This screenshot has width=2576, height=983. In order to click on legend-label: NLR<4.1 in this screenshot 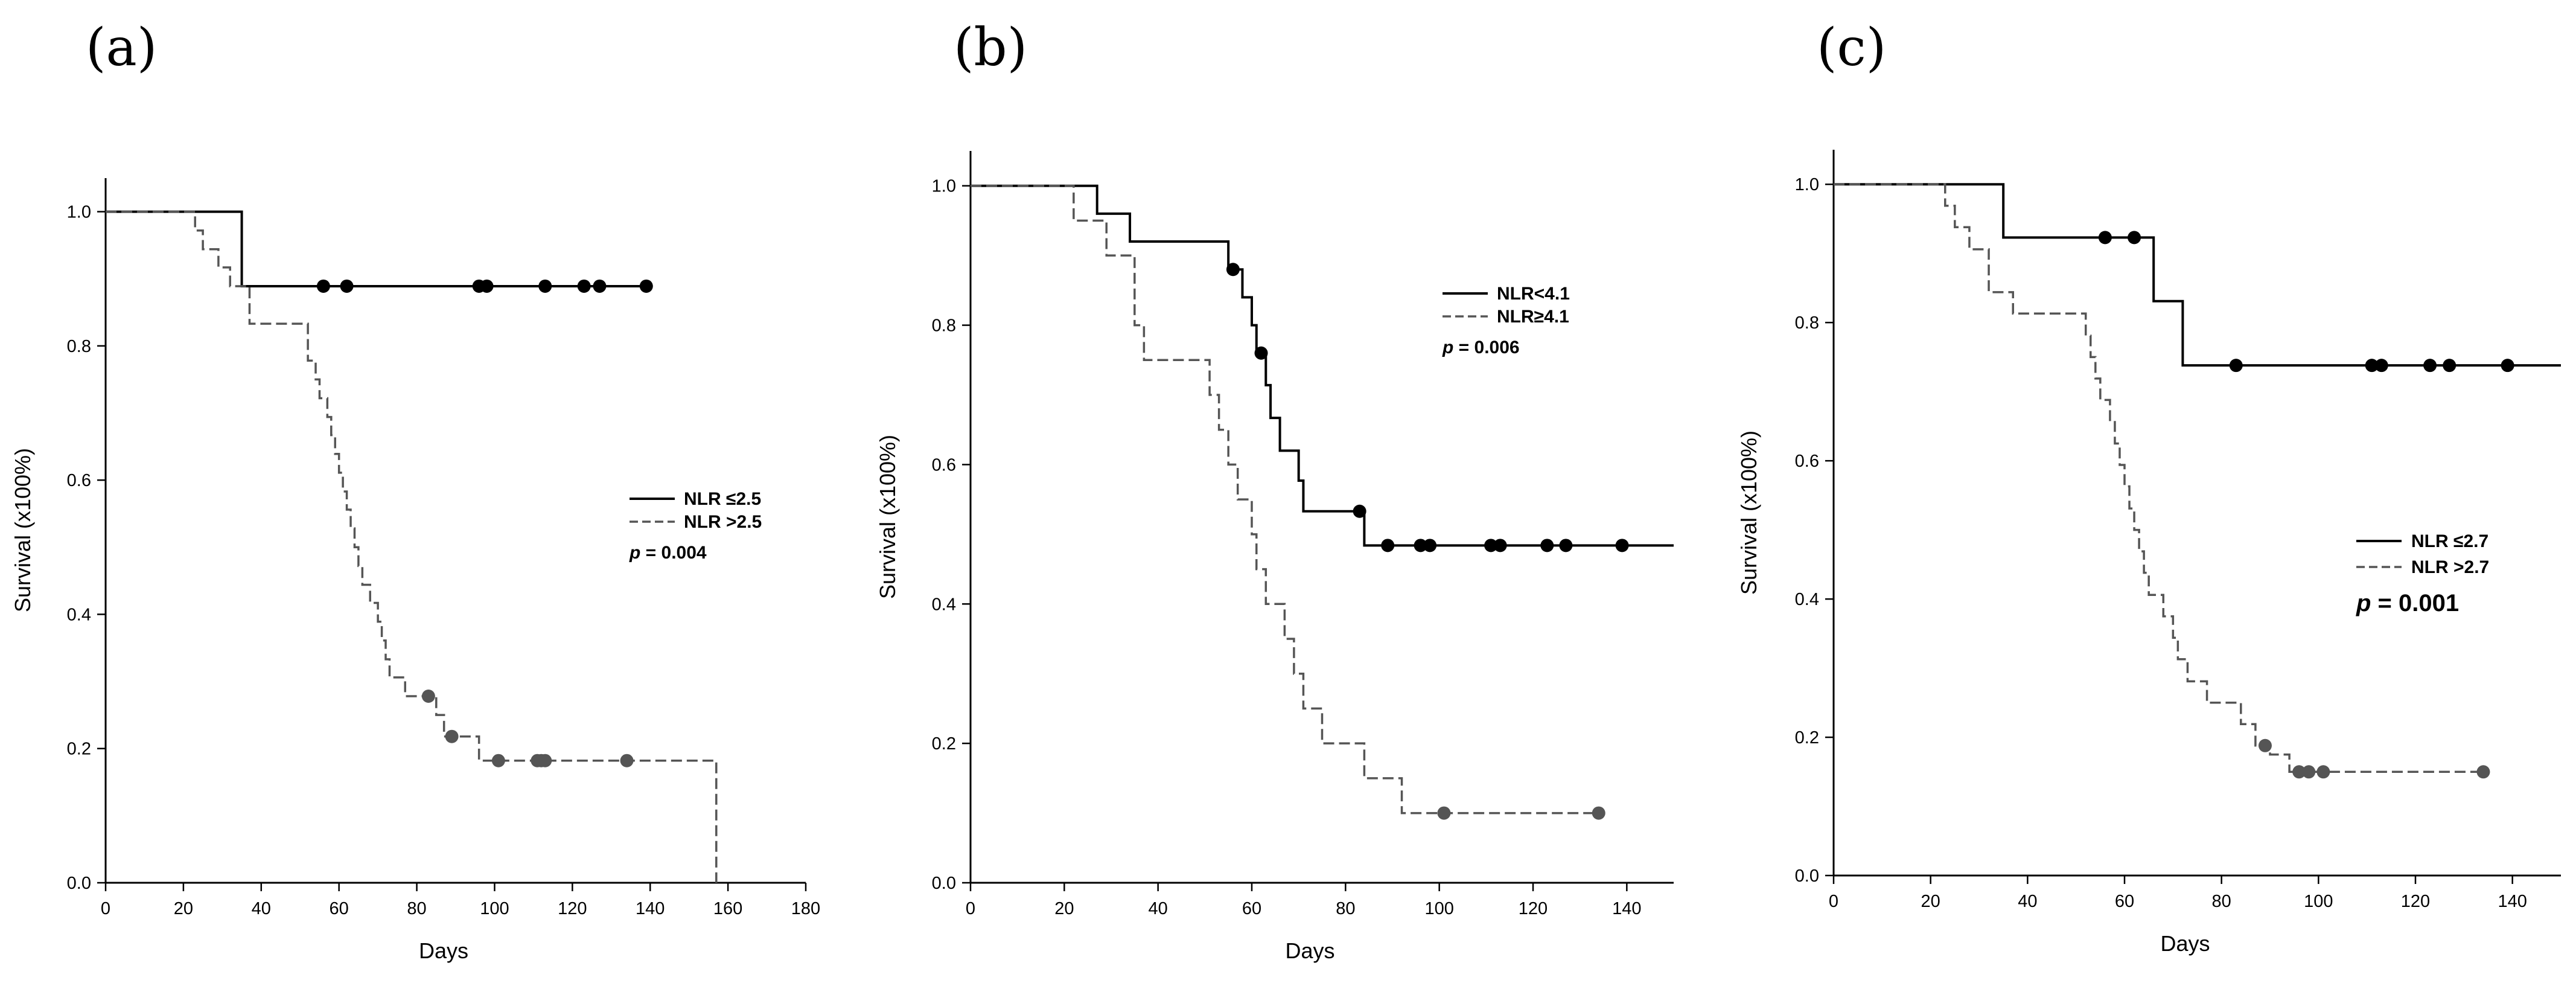, I will do `click(1533, 294)`.